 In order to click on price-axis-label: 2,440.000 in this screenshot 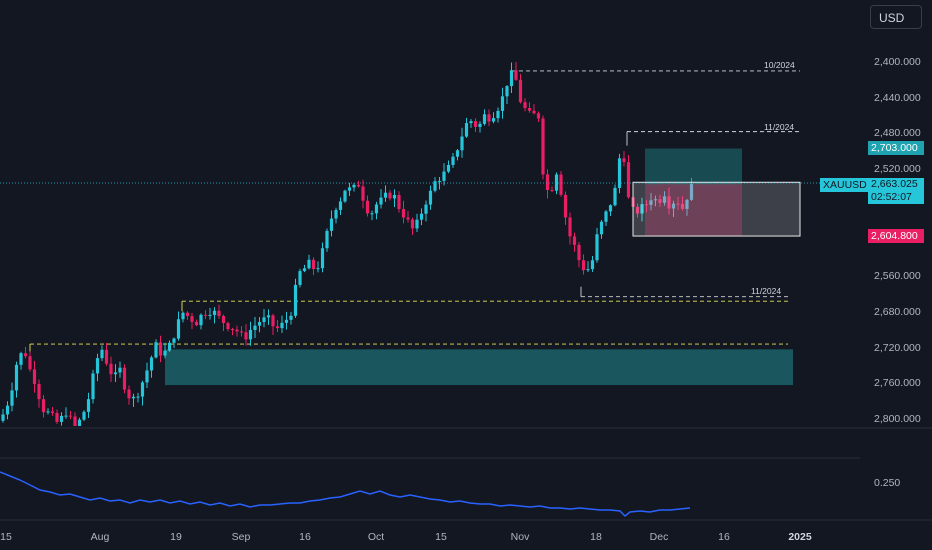, I will do `click(897, 97)`.